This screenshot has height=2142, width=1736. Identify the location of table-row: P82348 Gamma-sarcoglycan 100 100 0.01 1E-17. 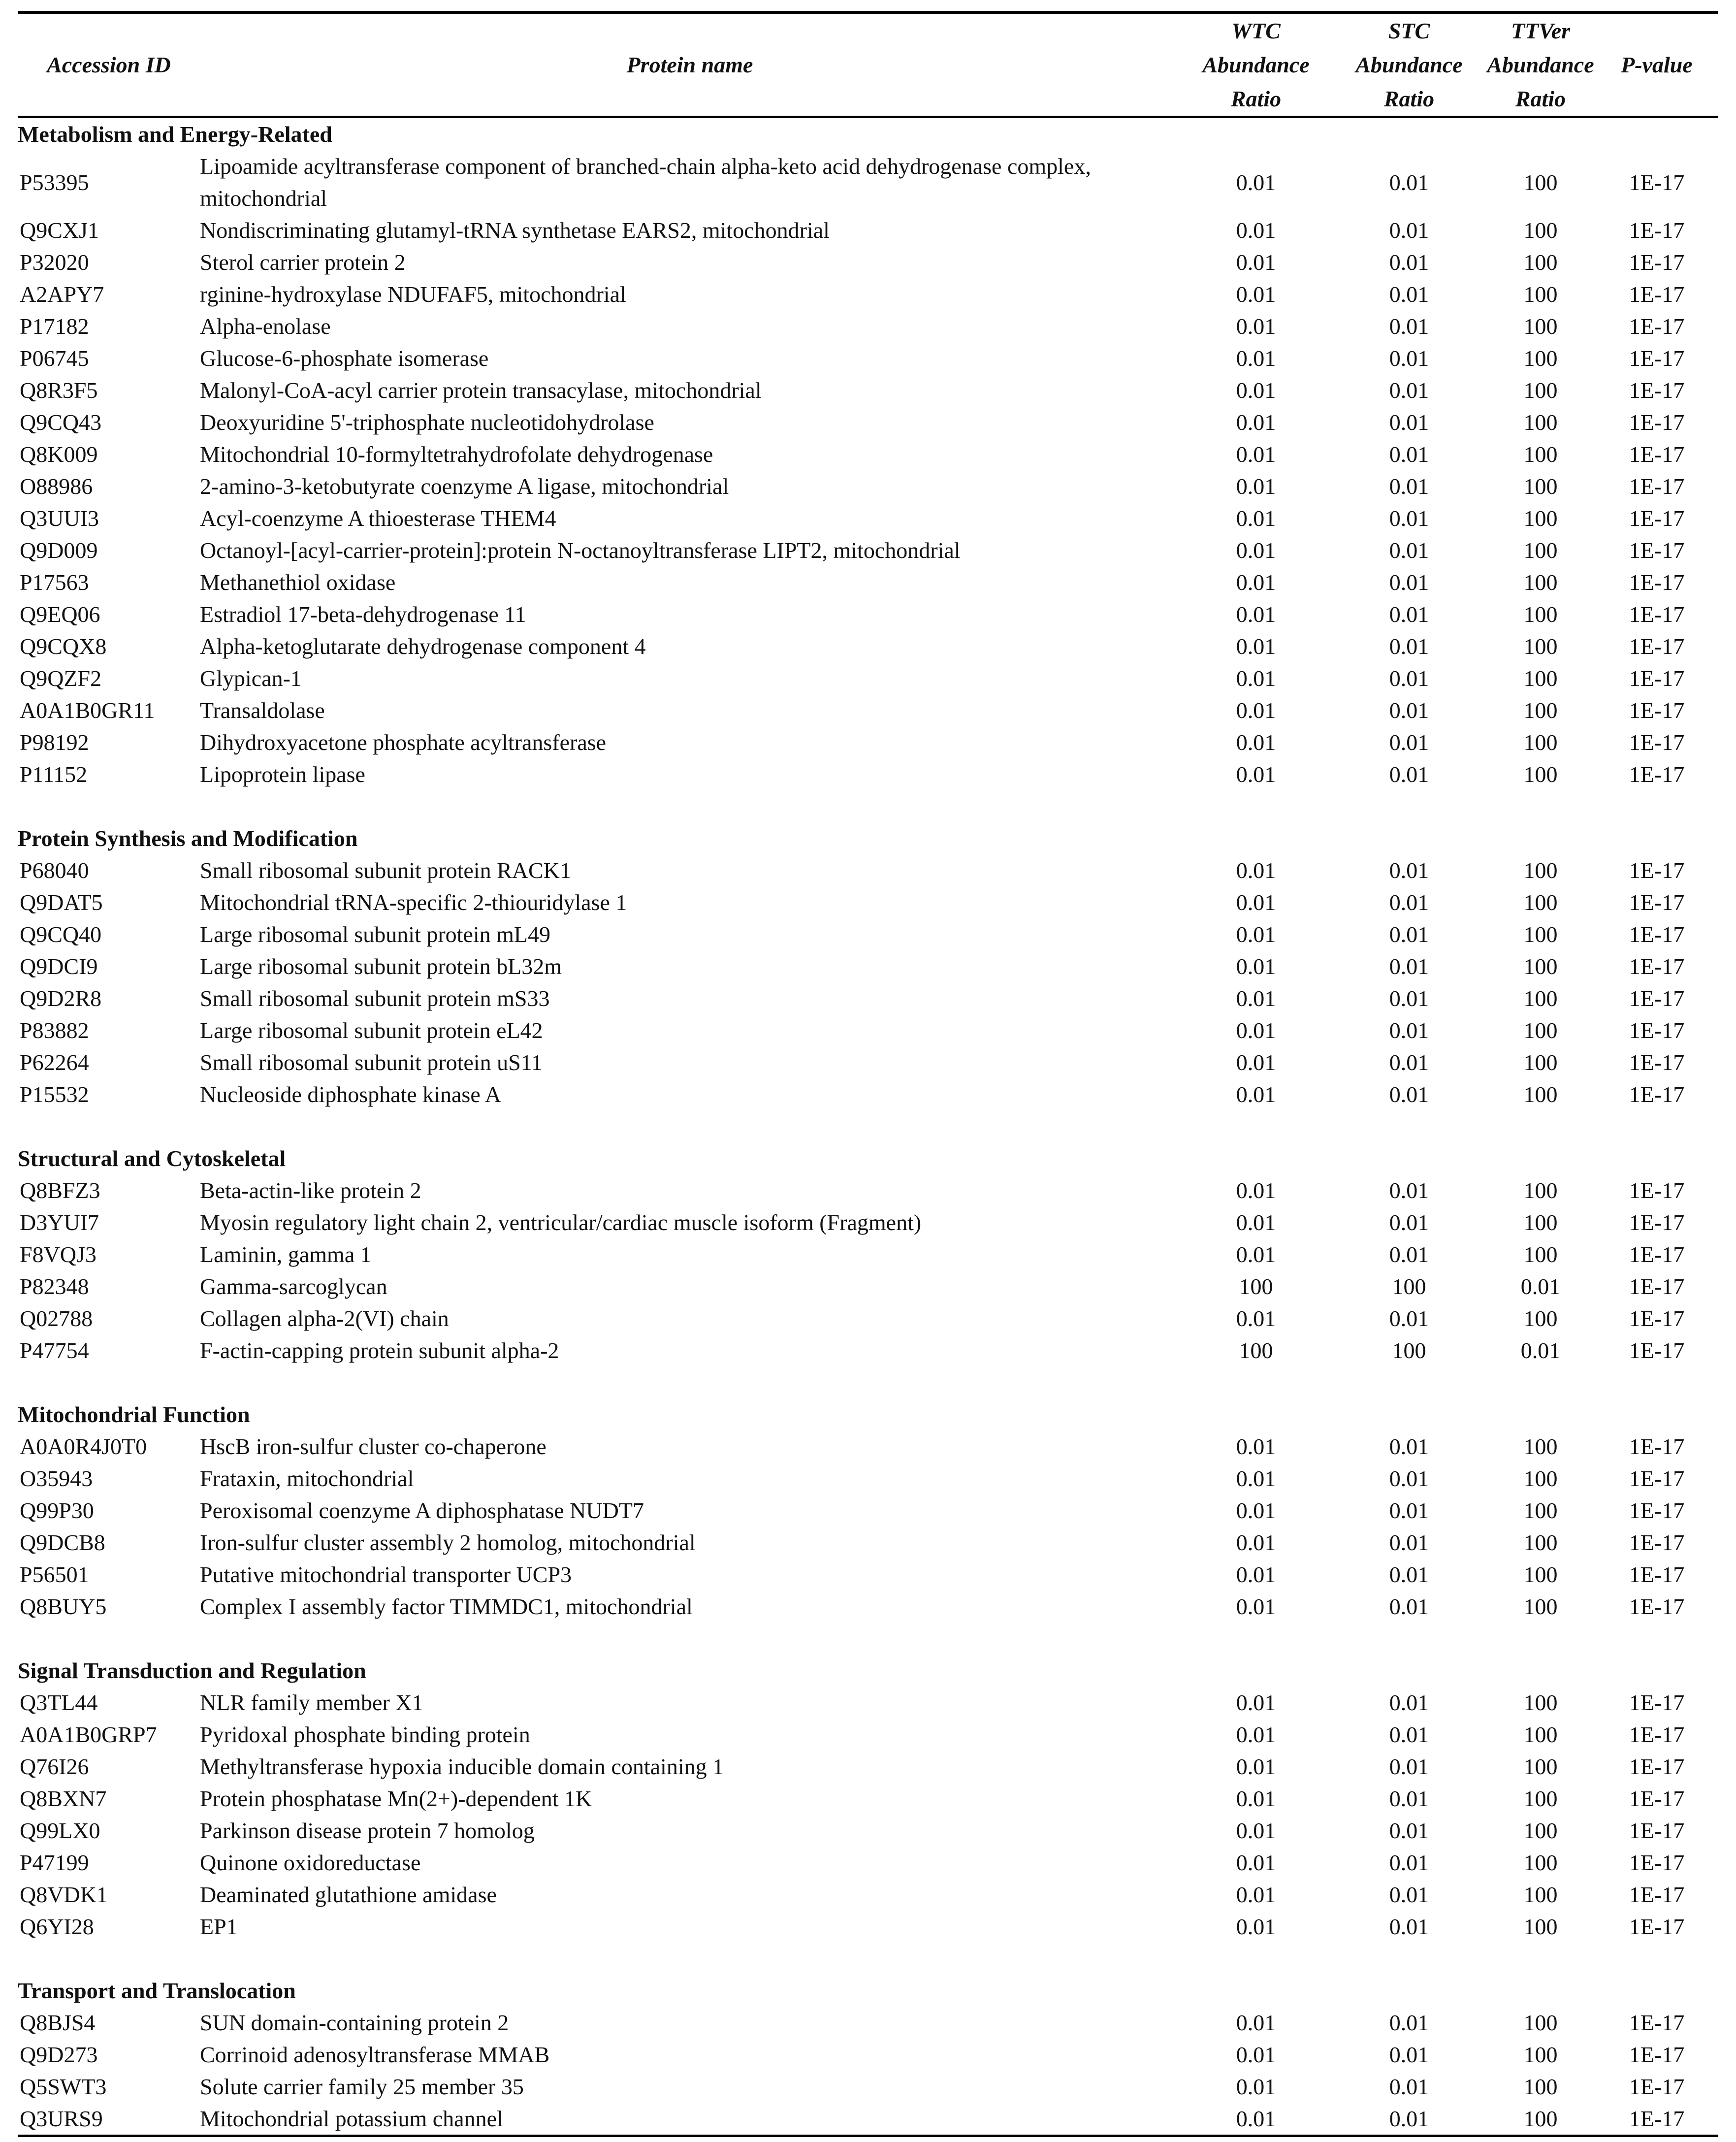
(868, 1286).